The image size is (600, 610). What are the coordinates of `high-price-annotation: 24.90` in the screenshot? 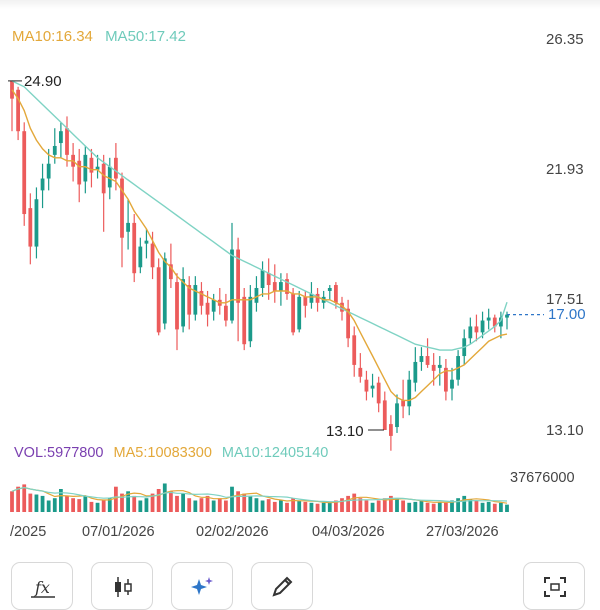 It's located at (43, 81).